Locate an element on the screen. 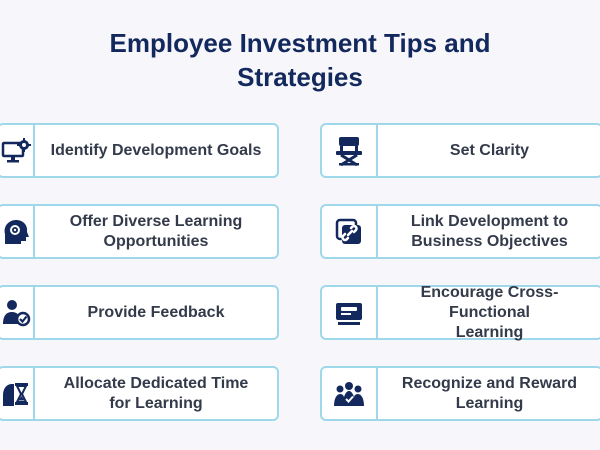  page-title: Employee Investment Tips and Strategies is located at coordinates (300, 60).